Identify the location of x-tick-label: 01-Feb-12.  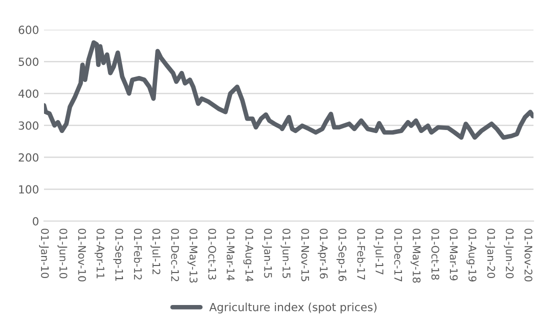
(138, 254).